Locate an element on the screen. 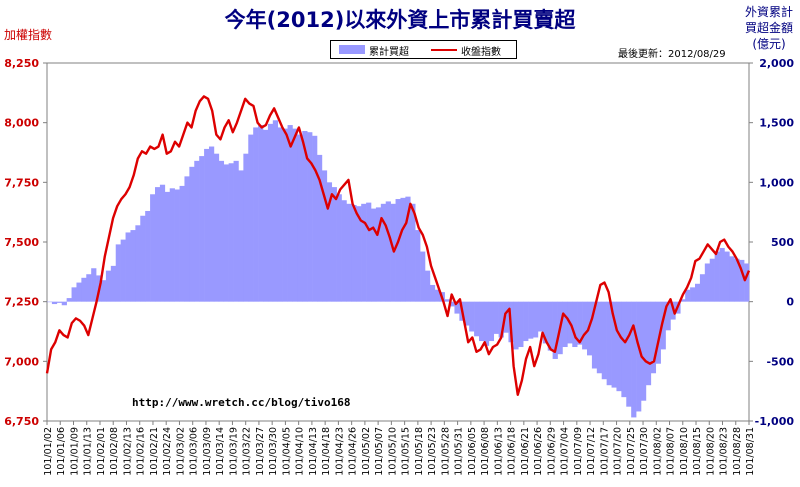 This screenshot has height=487, width=800. x-tick-label: 101/08/15 is located at coordinates (697, 451).